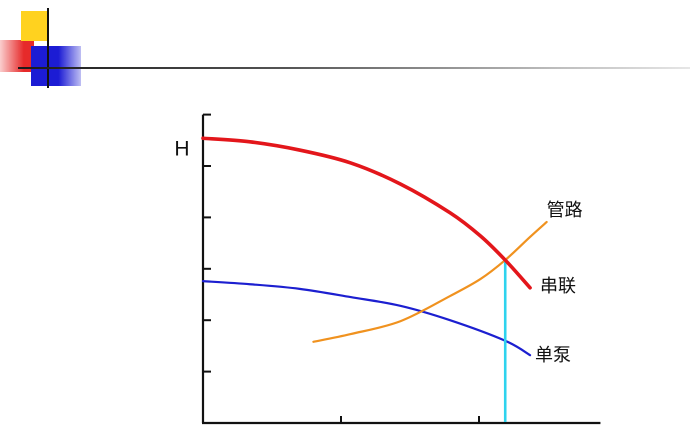 This screenshot has height=435, width=690. What do you see at coordinates (553, 355) in the screenshot?
I see `series-label-1: 单泵` at bounding box center [553, 355].